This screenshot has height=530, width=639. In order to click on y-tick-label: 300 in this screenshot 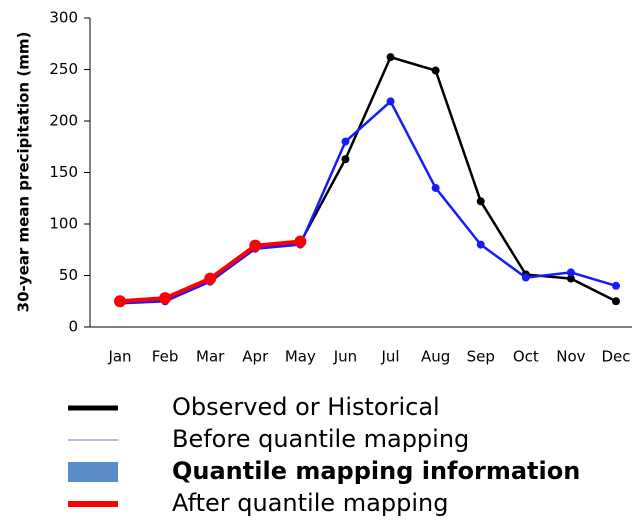, I will do `click(63, 18)`.